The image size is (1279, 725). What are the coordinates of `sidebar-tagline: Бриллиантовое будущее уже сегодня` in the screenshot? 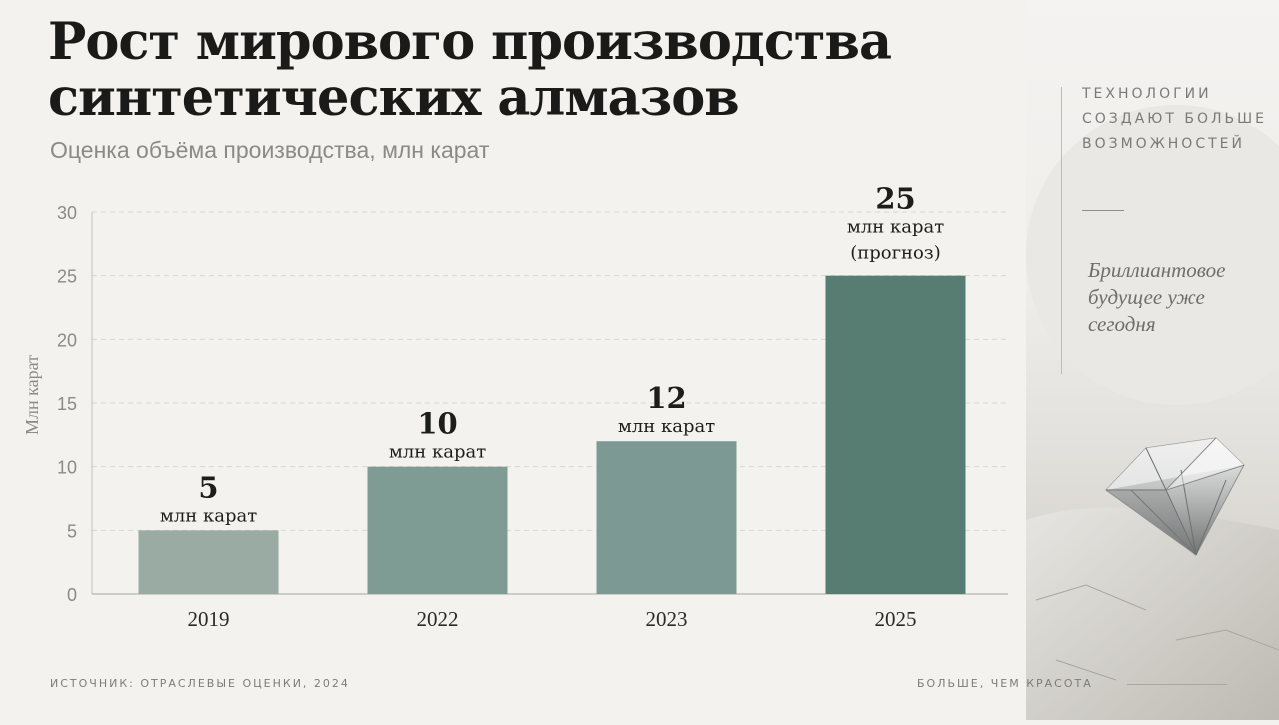 It's located at (1157, 297).